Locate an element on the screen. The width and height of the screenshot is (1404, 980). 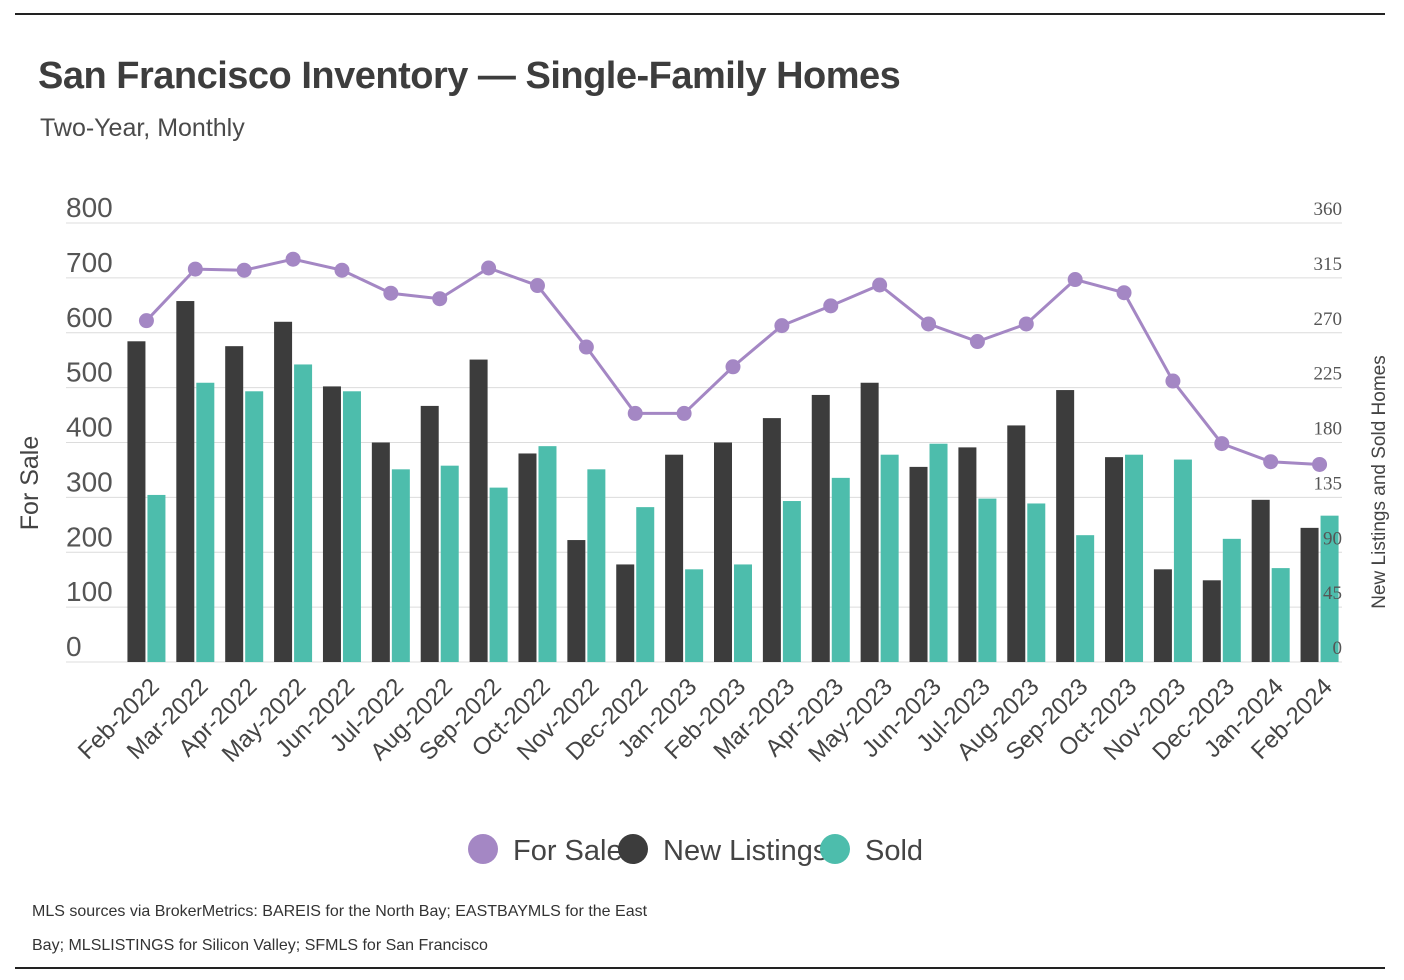
y-tick-label-left: 0 is located at coordinates (74, 646).